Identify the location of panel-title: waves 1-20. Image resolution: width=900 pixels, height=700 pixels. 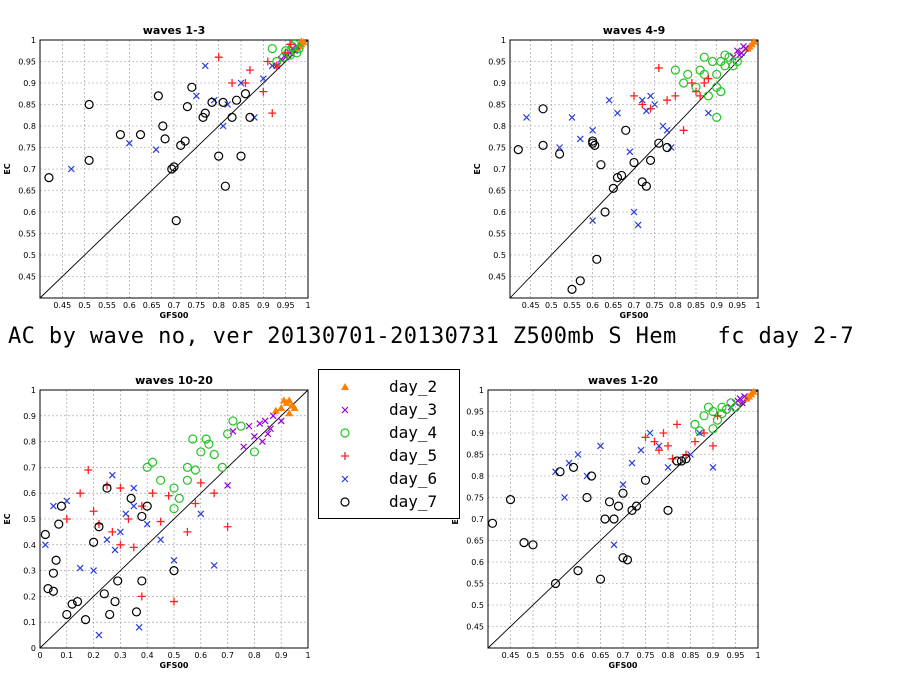
(623, 380).